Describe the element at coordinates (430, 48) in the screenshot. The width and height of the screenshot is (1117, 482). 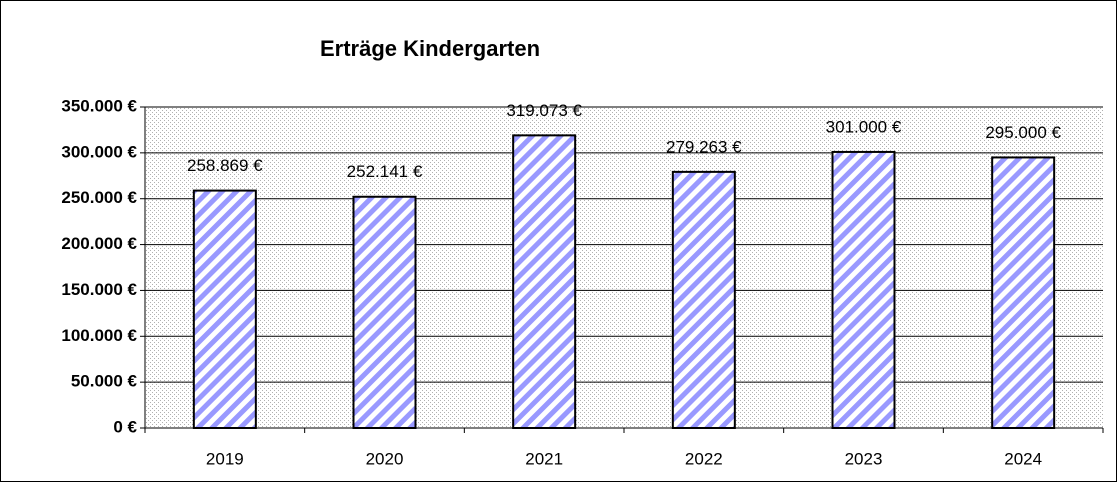
I see `chart-title: Erträge Kindergarten` at that location.